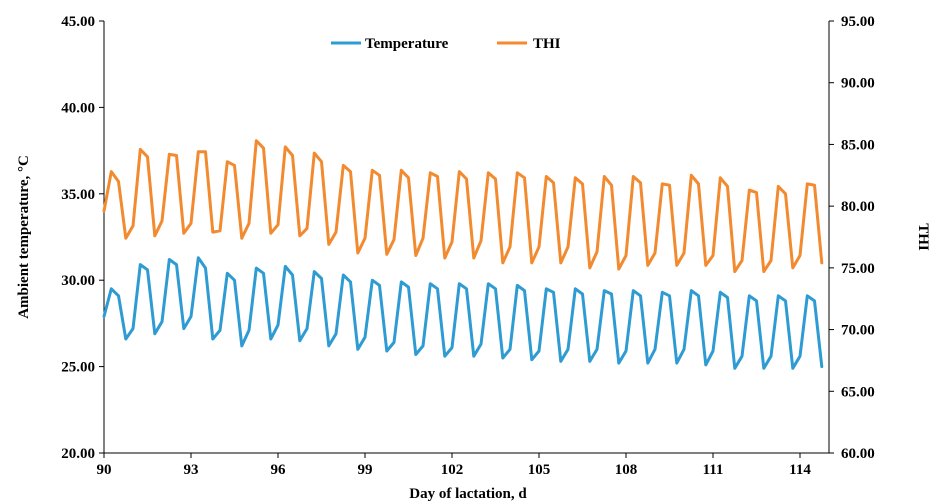 The height and width of the screenshot is (503, 929). Describe the element at coordinates (858, 392) in the screenshot. I see `right-y-tick-label: 65.00` at that location.